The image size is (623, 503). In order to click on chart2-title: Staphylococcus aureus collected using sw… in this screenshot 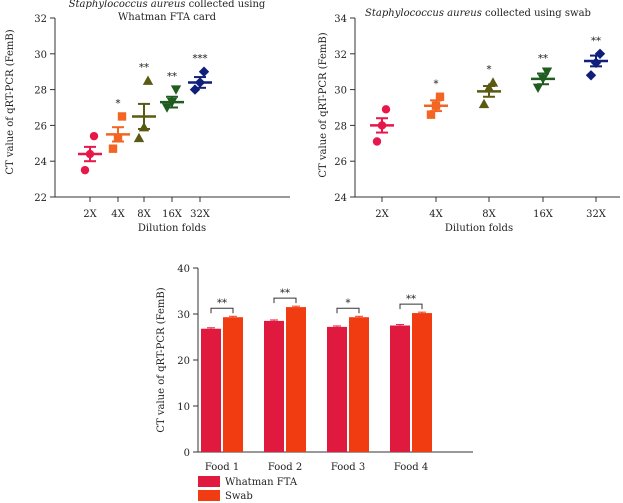, I will do `click(478, 13)`.